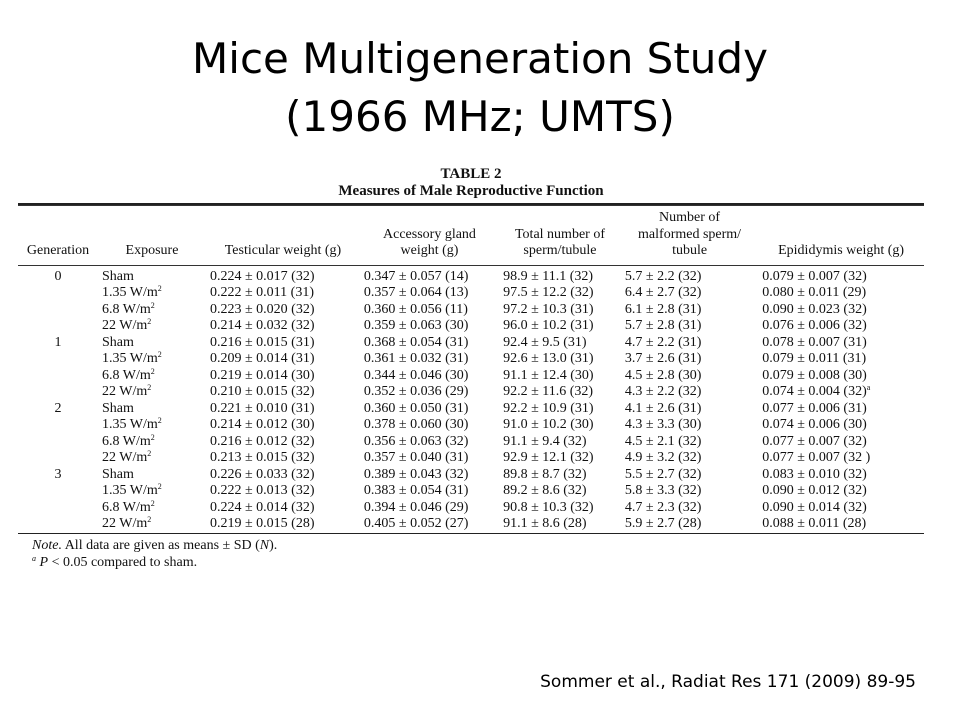 Image resolution: width=960 pixels, height=720 pixels. I want to click on cell-malformed-value: 4.3 ± 3.3 (30), so click(663, 424).